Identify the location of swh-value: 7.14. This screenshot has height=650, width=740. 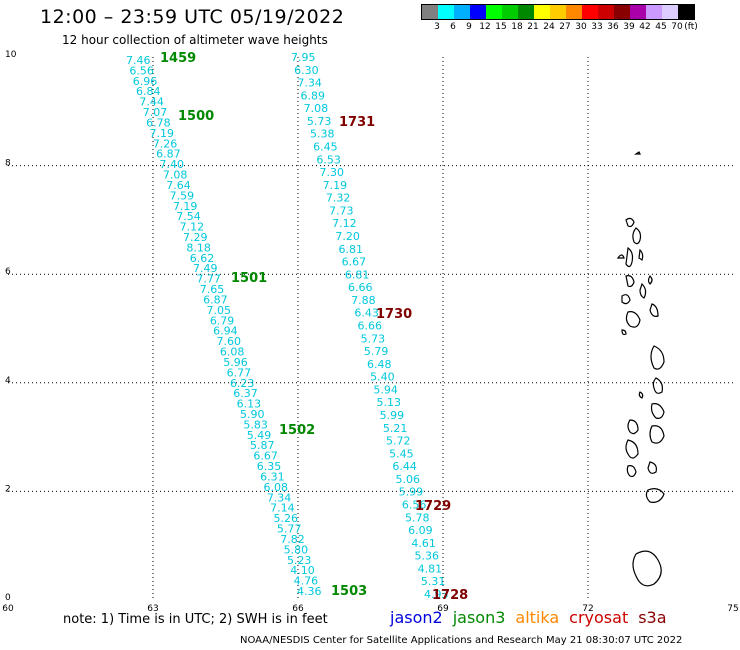
(282, 508).